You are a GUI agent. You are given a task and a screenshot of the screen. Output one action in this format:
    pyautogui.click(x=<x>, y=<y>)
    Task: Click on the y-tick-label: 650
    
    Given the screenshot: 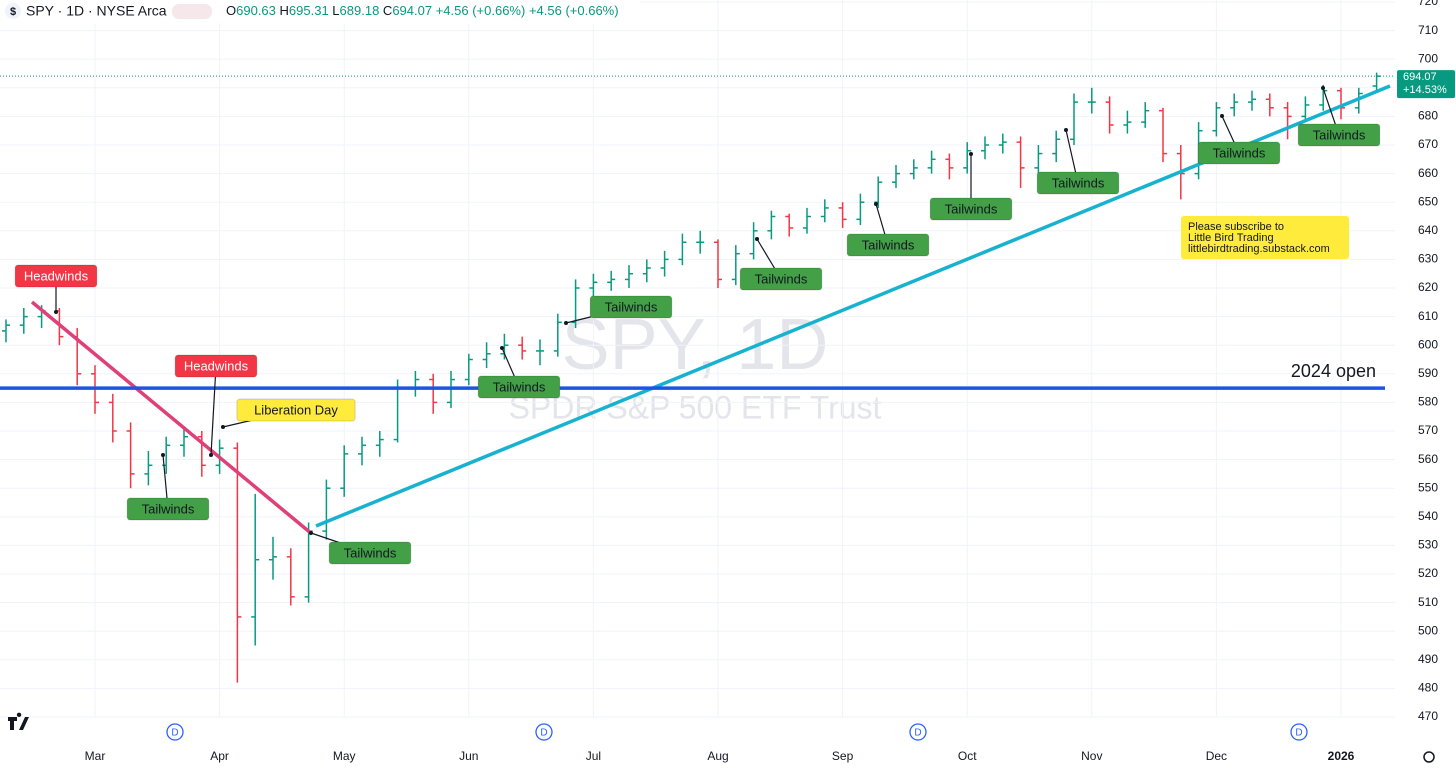 What is the action you would take?
    pyautogui.click(x=1428, y=201)
    